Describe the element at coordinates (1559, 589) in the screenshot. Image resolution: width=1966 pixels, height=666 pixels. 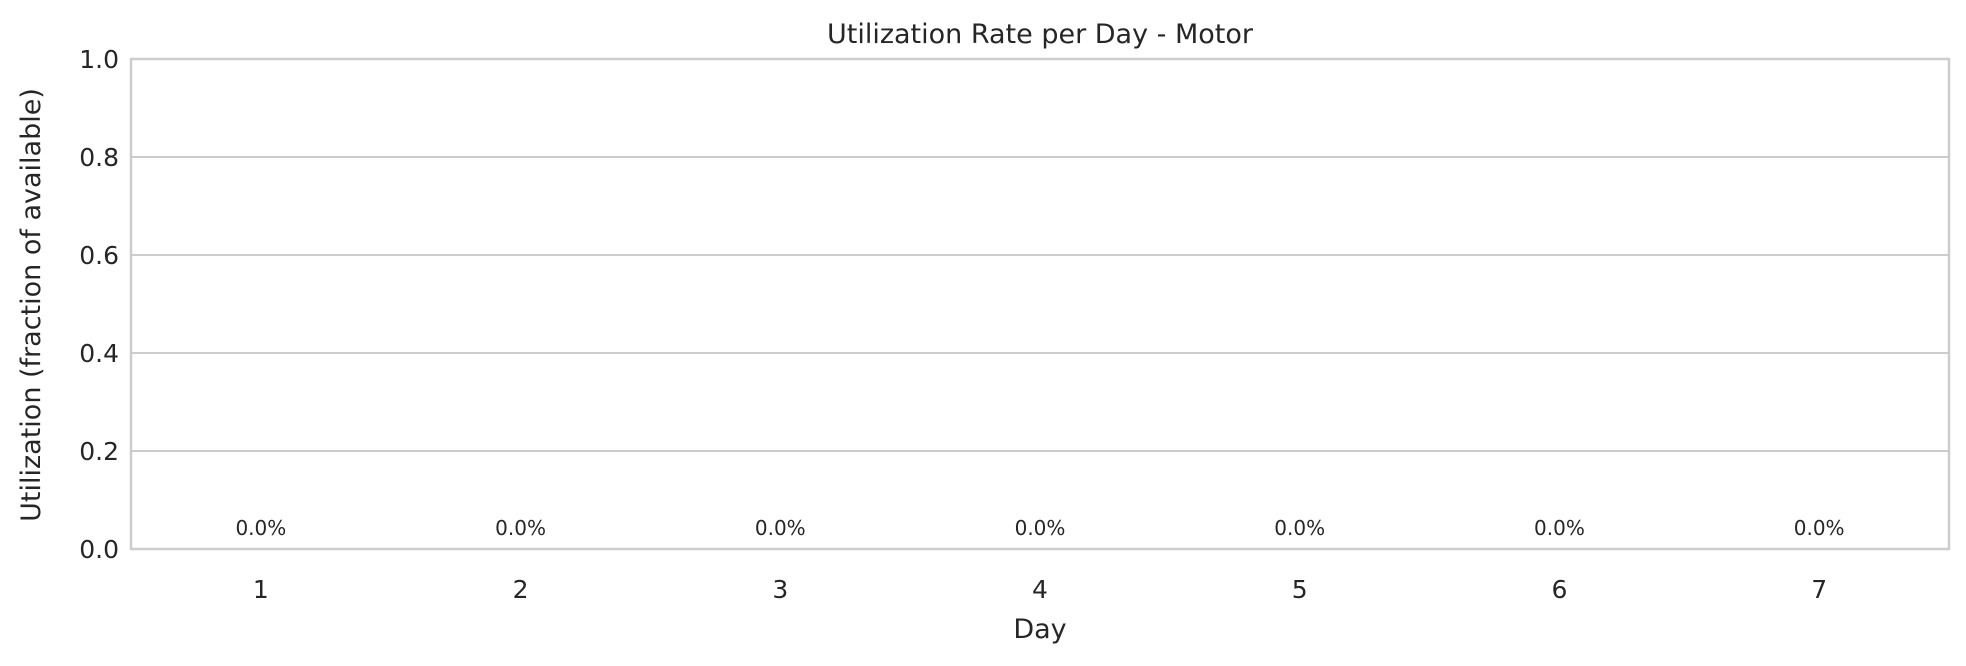
I see `x-tick-label: 6` at that location.